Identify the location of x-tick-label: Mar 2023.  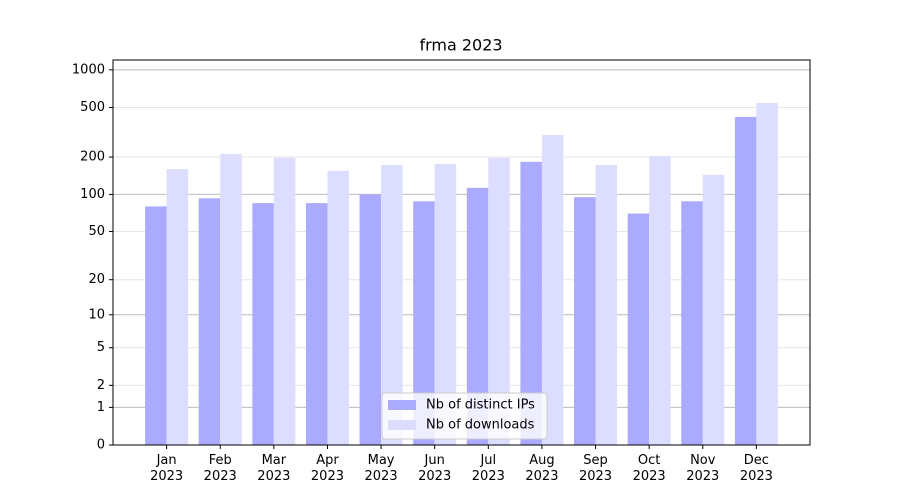
(274, 468).